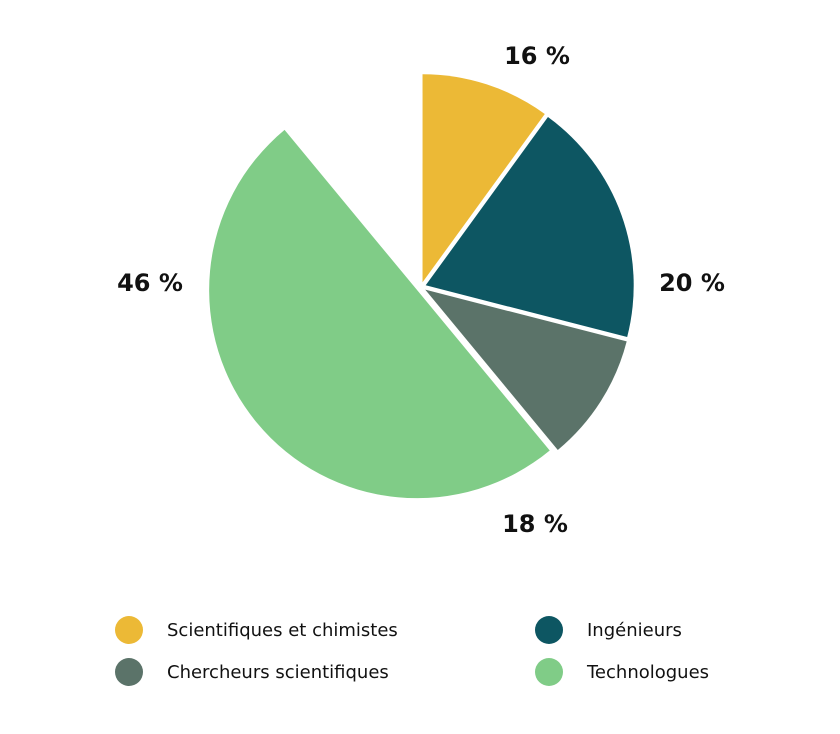 The width and height of the screenshot is (840, 734). Describe the element at coordinates (483, 178) in the screenshot. I see `slice-scientifiques` at that location.